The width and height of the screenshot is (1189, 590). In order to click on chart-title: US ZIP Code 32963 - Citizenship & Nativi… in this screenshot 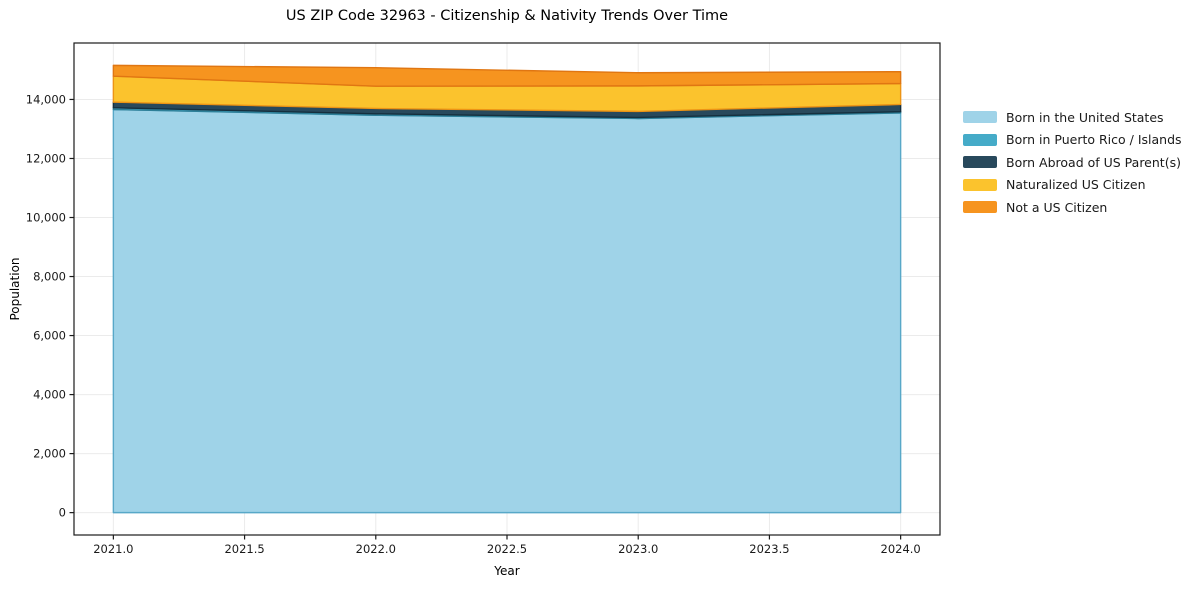, I will do `click(507, 16)`.